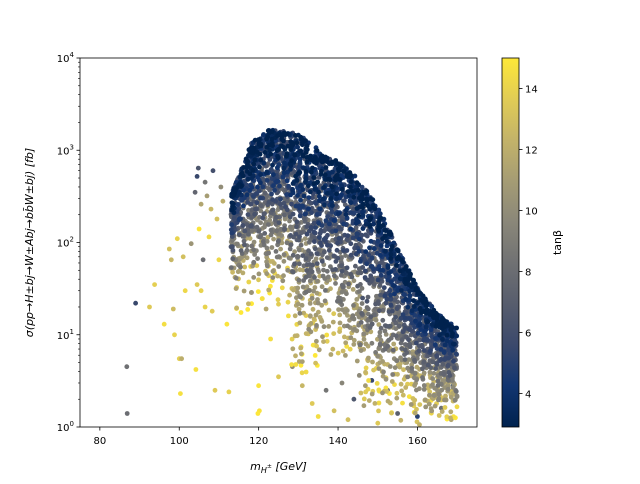 This screenshot has height=484, width=640. I want to click on colorbar-ticks: 4 6 8 10 12 14, so click(528, 242).